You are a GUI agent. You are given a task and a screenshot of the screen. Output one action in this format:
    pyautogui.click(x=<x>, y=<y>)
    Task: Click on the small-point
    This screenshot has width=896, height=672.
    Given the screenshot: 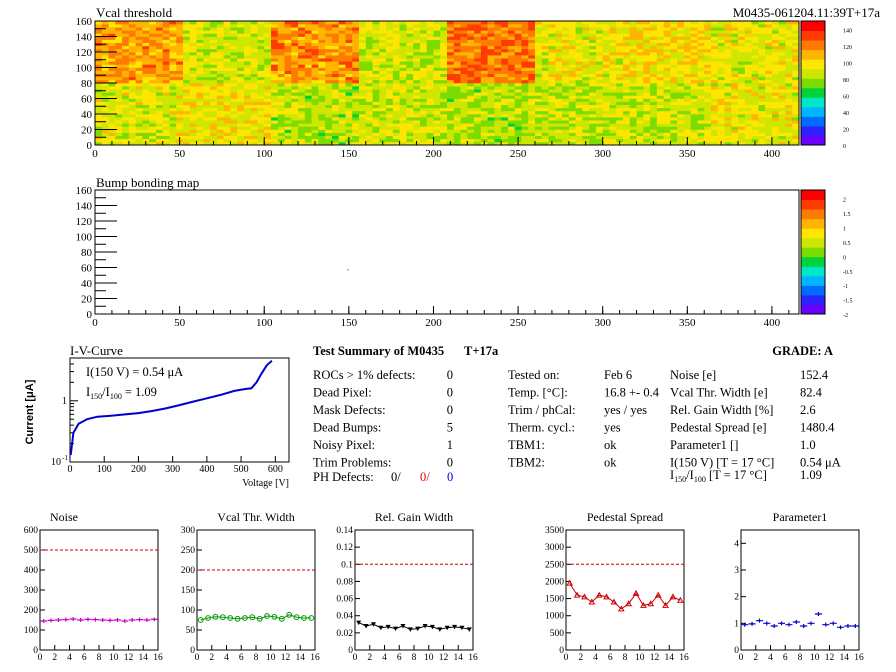 What is the action you would take?
    pyautogui.click(x=570, y=582)
    